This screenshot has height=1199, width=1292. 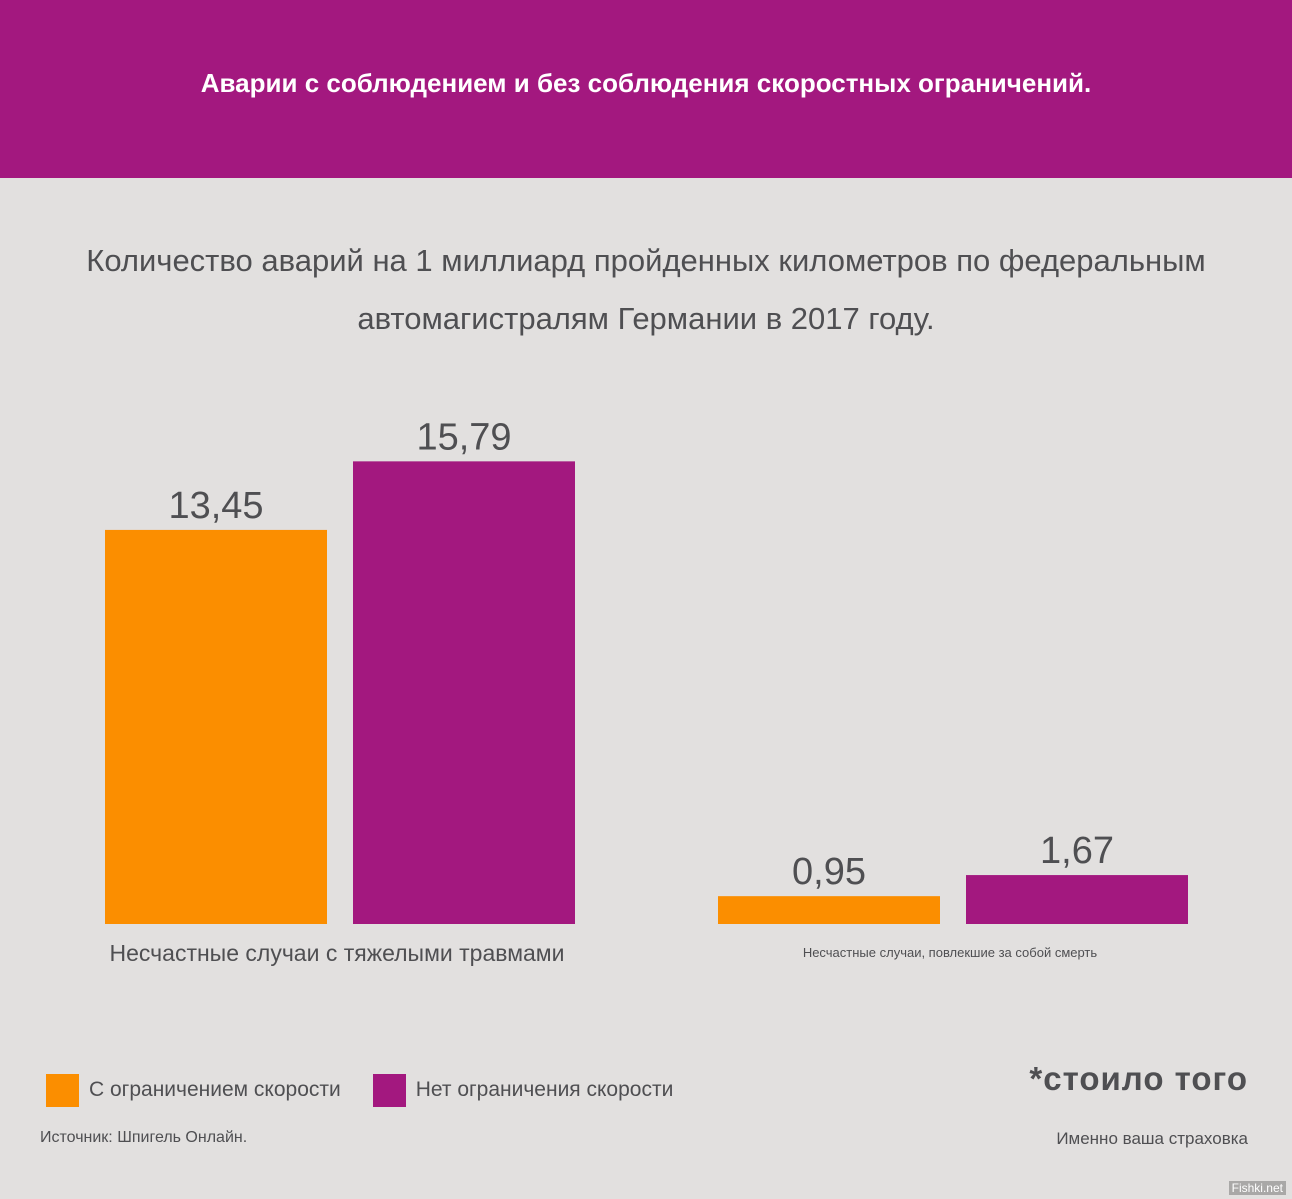 What do you see at coordinates (144, 1137) in the screenshot?
I see `source-note: Источник: Шпигель Онлайн.` at bounding box center [144, 1137].